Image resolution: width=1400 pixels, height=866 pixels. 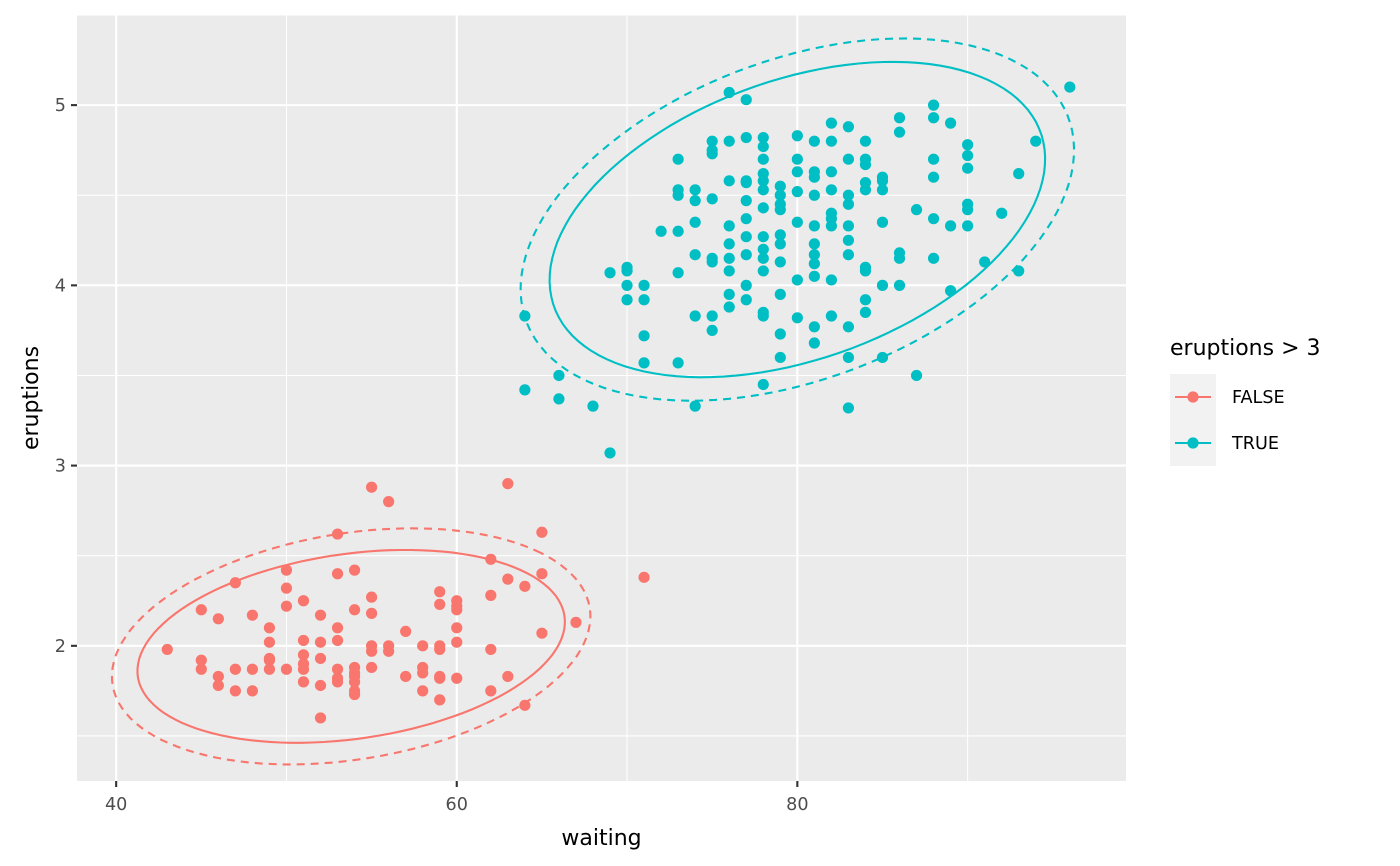 I want to click on legend-items: FALSE TRUE, so click(x=1227, y=420).